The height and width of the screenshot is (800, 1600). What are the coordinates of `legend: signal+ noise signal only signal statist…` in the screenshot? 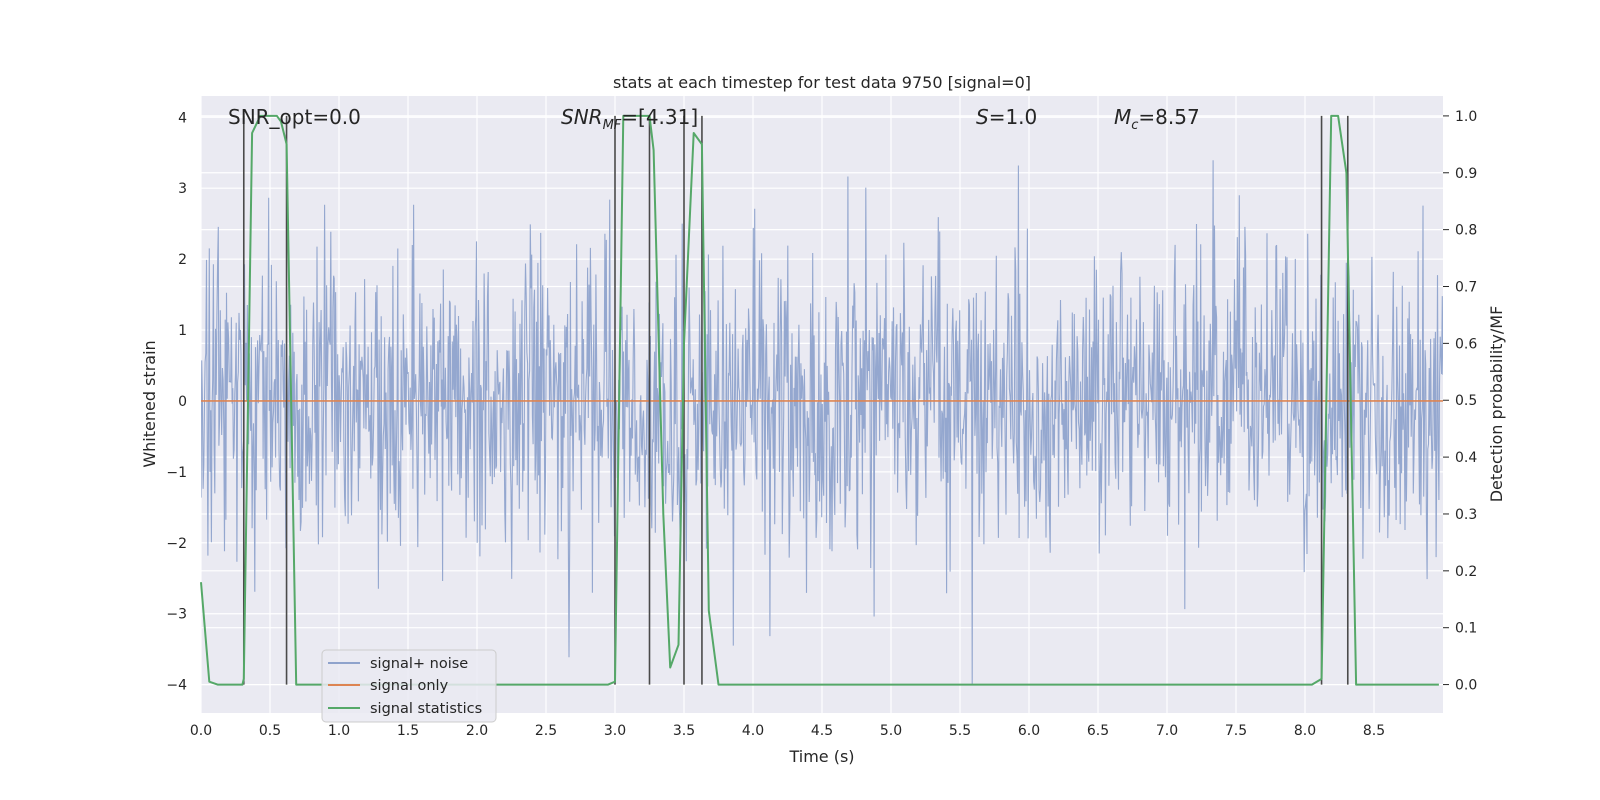 It's located at (409, 686).